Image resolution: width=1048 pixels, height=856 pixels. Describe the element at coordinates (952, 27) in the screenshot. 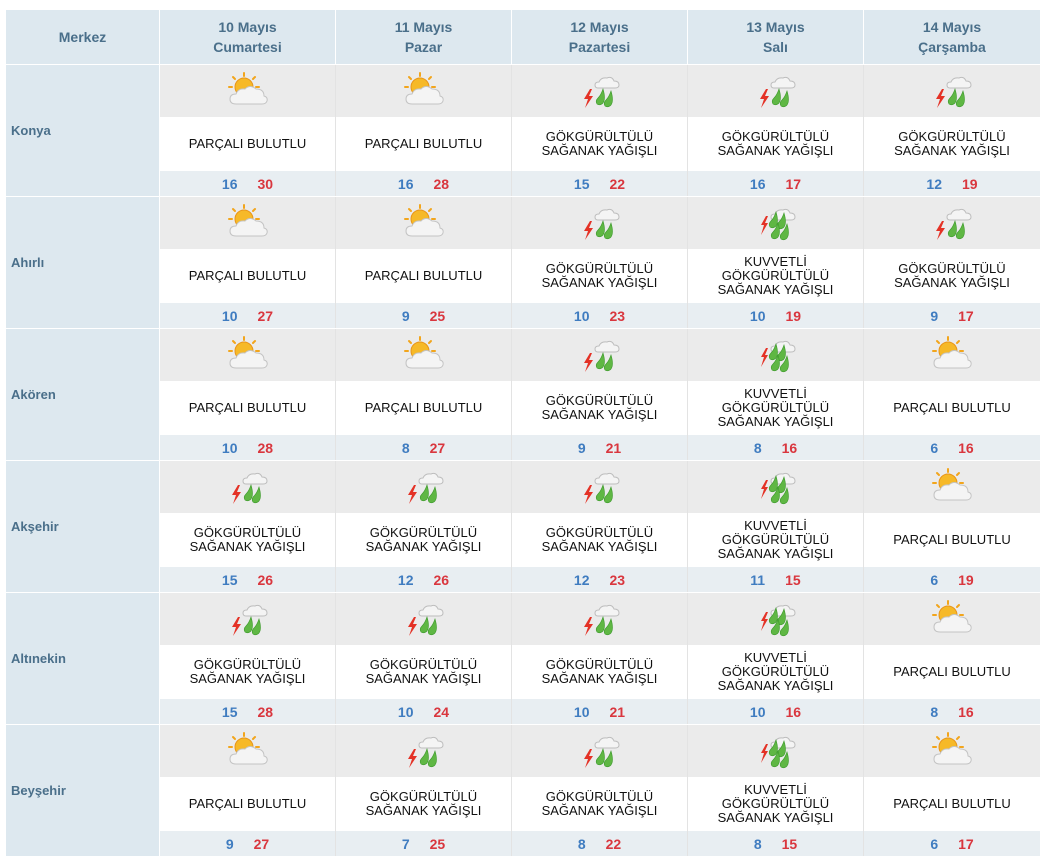

I see `day-date: 14 Mayıs` at that location.